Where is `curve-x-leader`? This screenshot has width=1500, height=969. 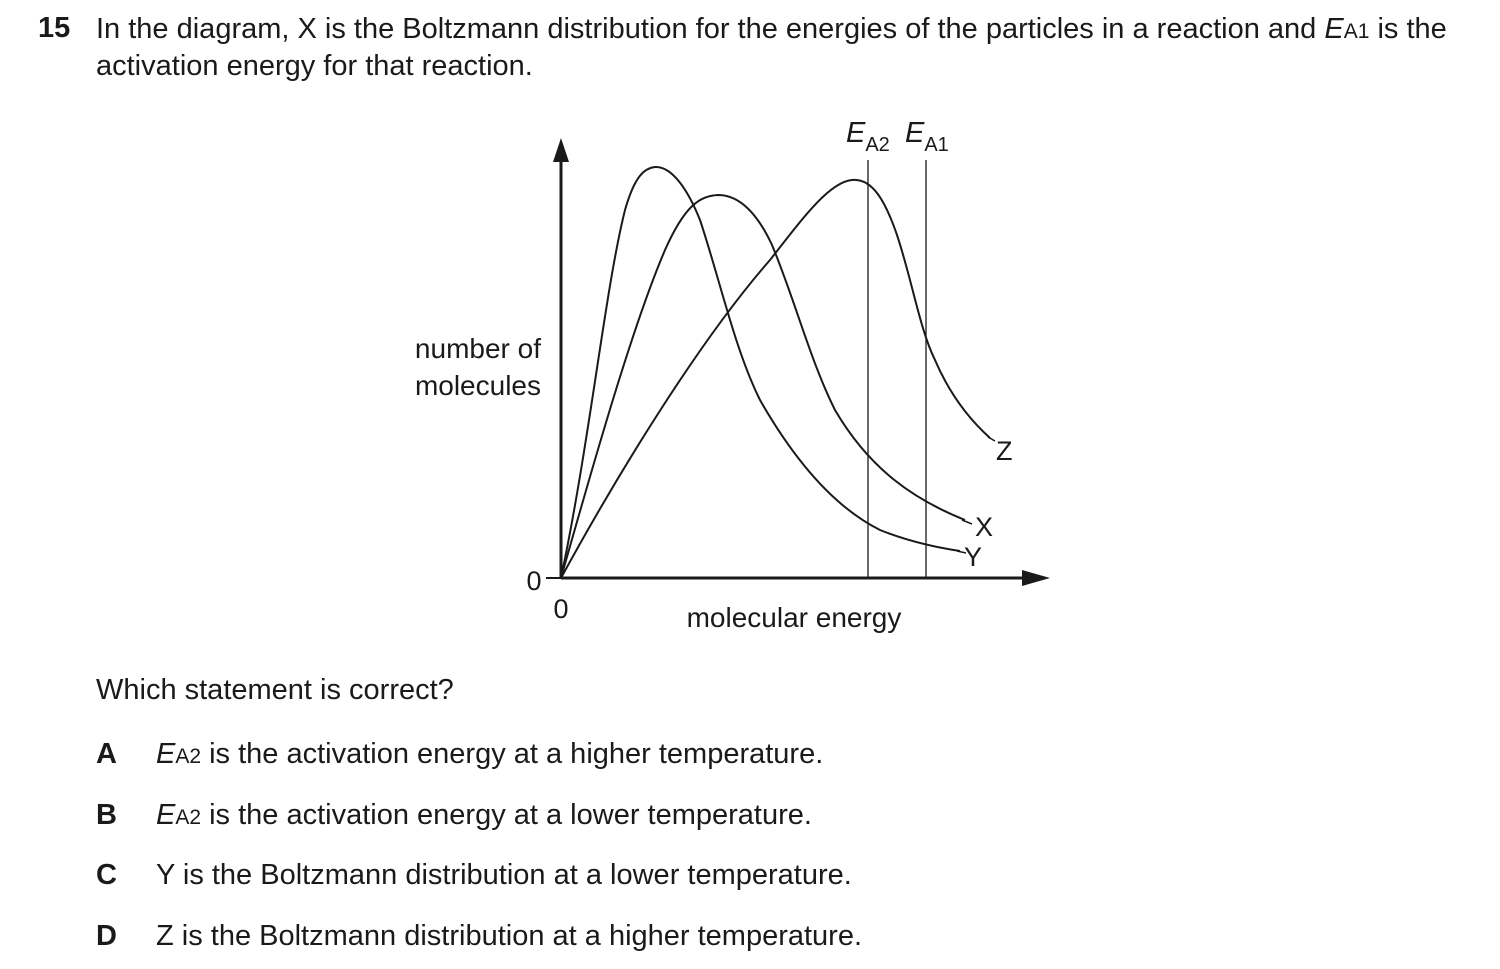
curve-x-leader is located at coordinates (967, 522).